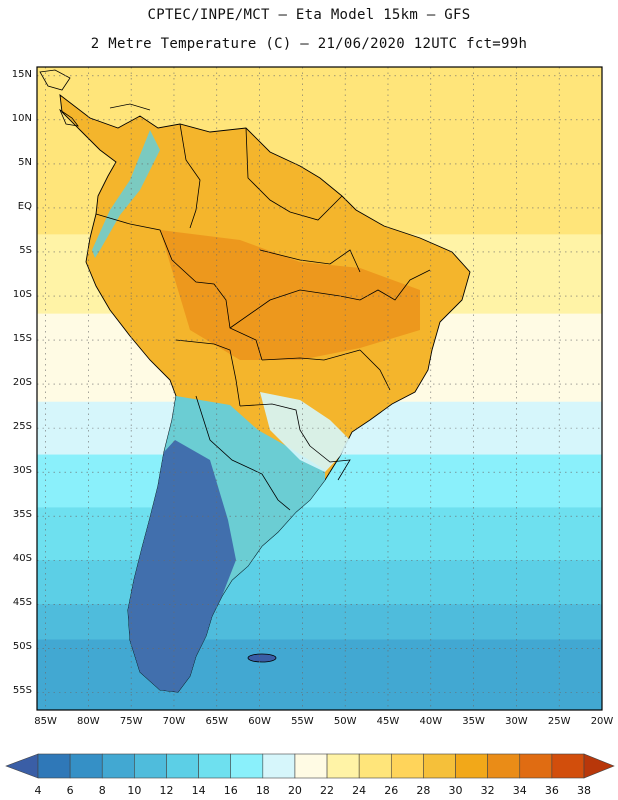 This screenshot has width=618, height=800. What do you see at coordinates (290, 295) in the screenshot?
I see `hot-zone-interior` at bounding box center [290, 295].